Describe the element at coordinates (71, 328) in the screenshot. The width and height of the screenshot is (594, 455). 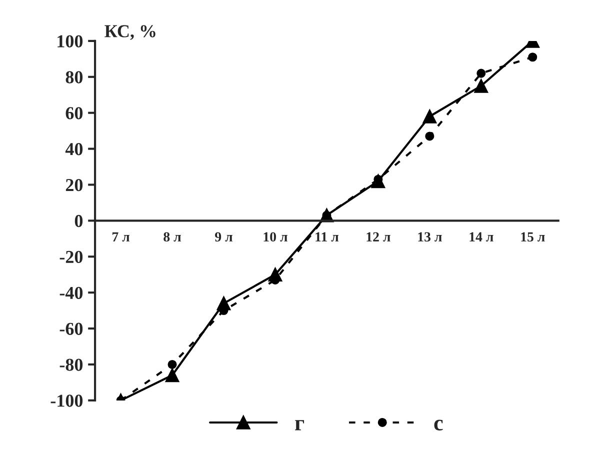
I see `y-tick-label: -60` at that location.